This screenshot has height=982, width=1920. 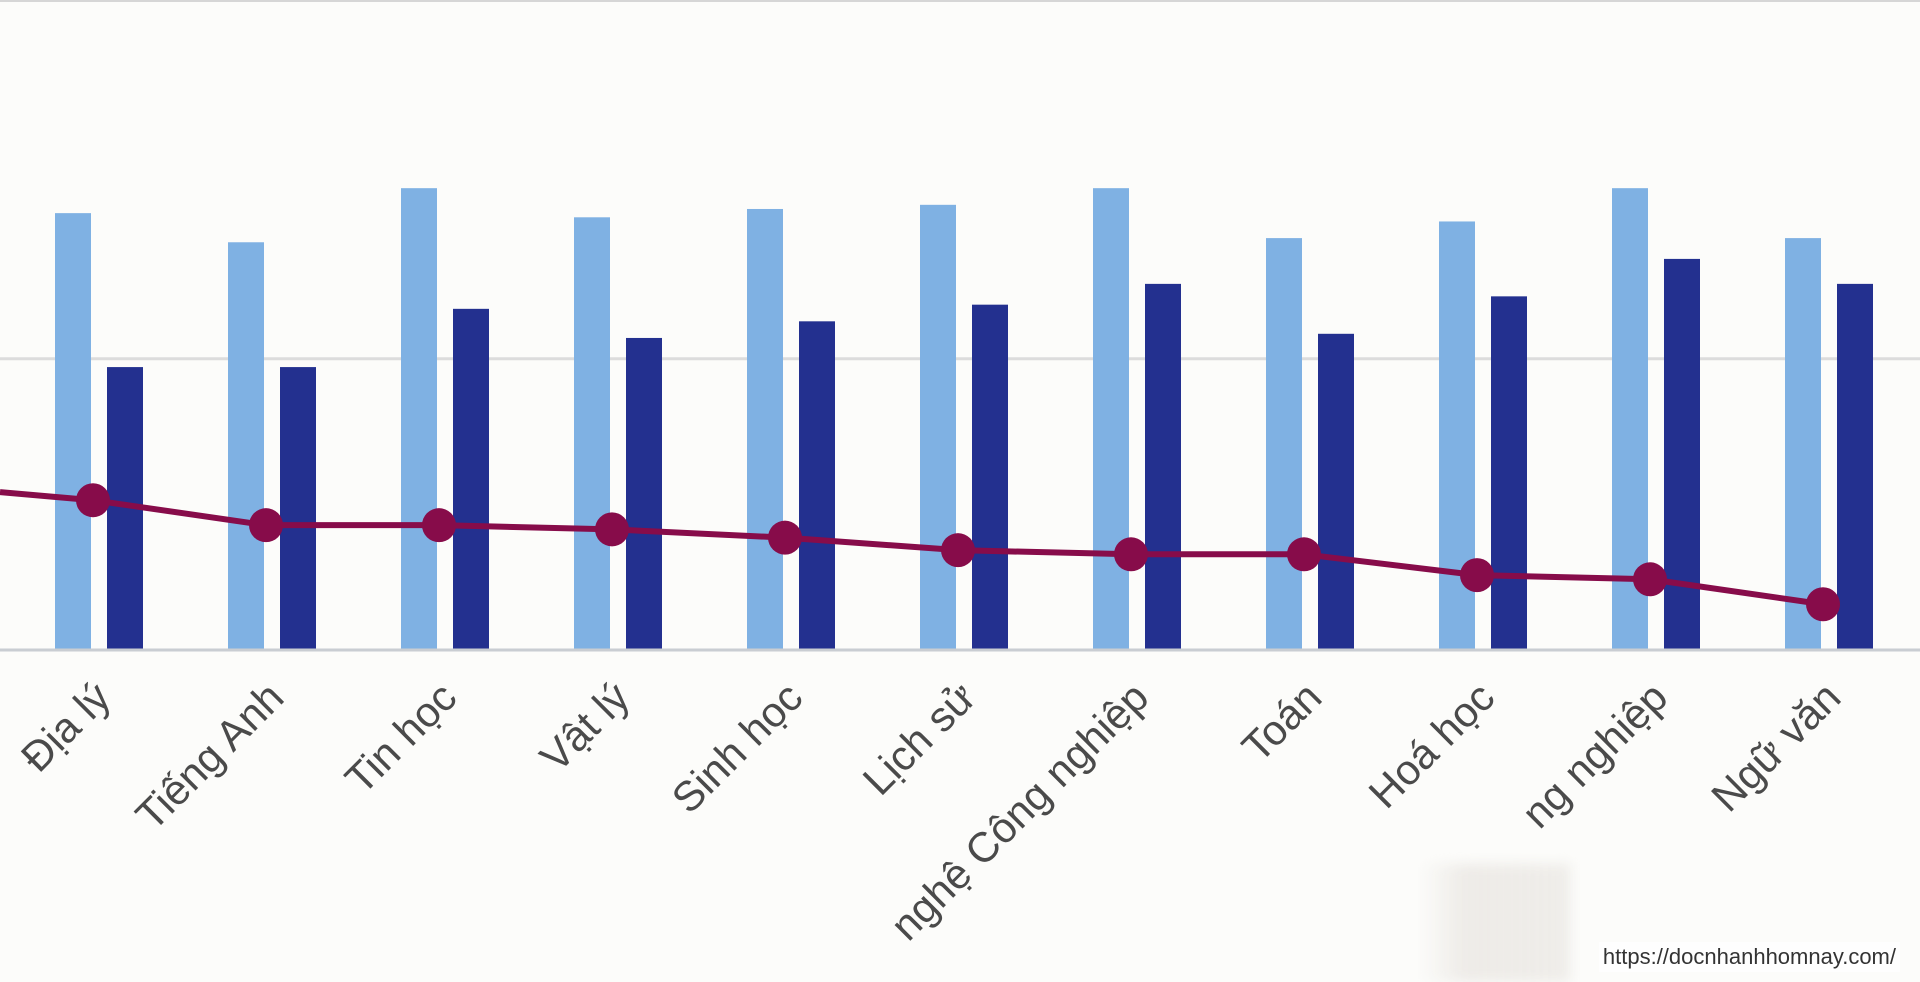 I want to click on watermark-text: https://docnhanhhomnay.com/, so click(x=1749, y=957).